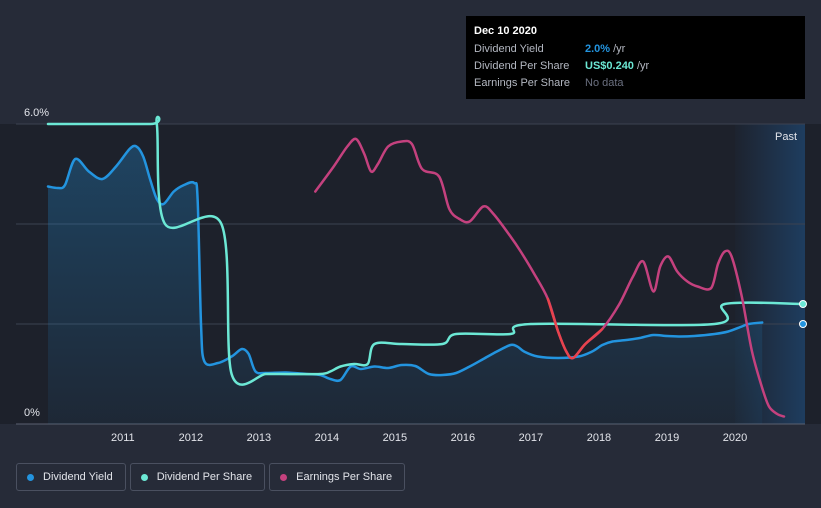  Describe the element at coordinates (259, 438) in the screenshot. I see `x-tick-label: 2013` at that location.